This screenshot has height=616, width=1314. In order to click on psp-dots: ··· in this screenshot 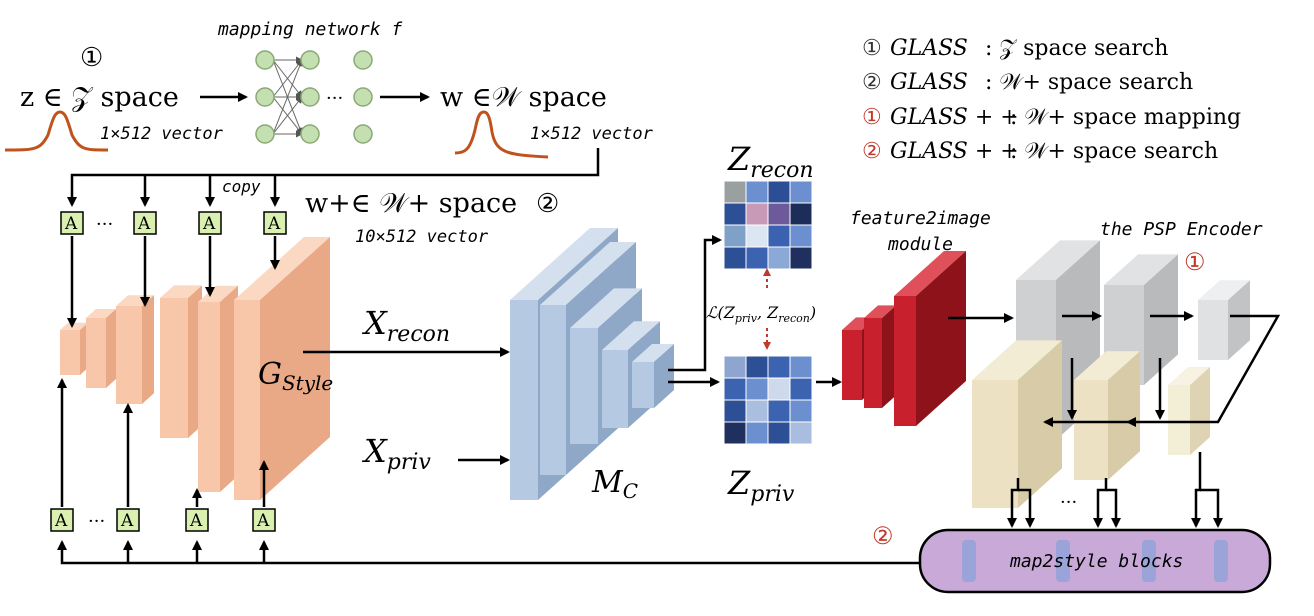, I will do `click(1068, 502)`.